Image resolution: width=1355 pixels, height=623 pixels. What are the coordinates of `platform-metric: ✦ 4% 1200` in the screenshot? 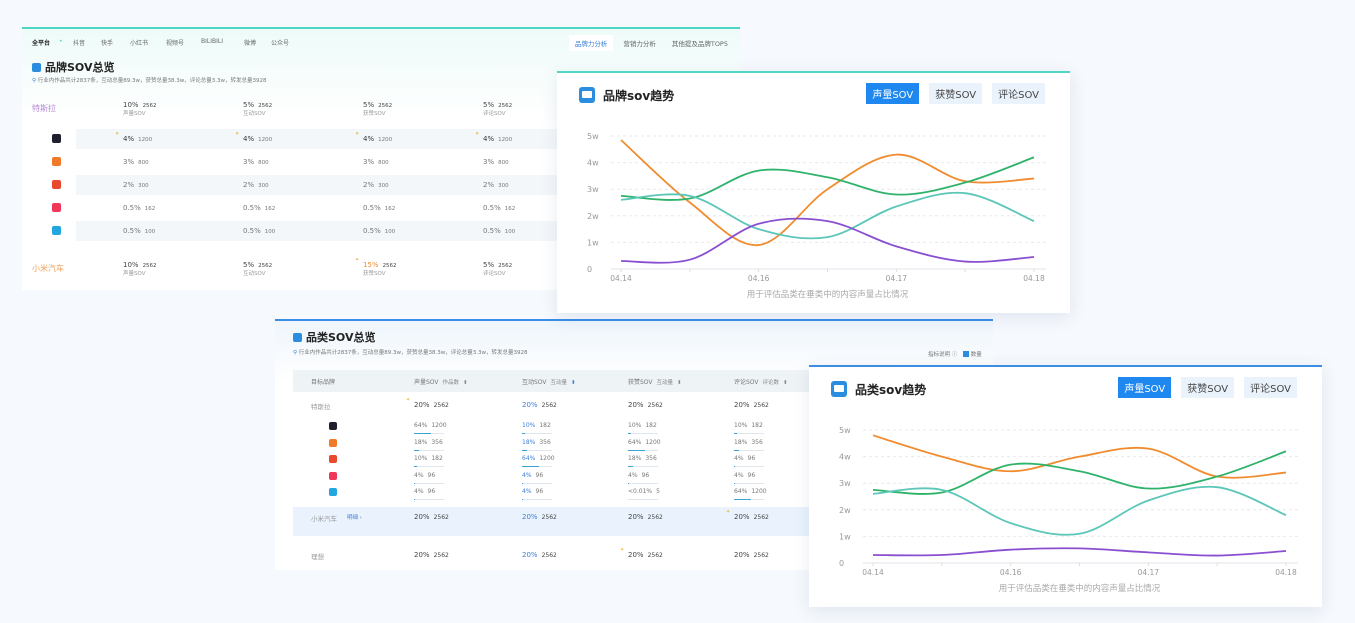 It's located at (253, 138).